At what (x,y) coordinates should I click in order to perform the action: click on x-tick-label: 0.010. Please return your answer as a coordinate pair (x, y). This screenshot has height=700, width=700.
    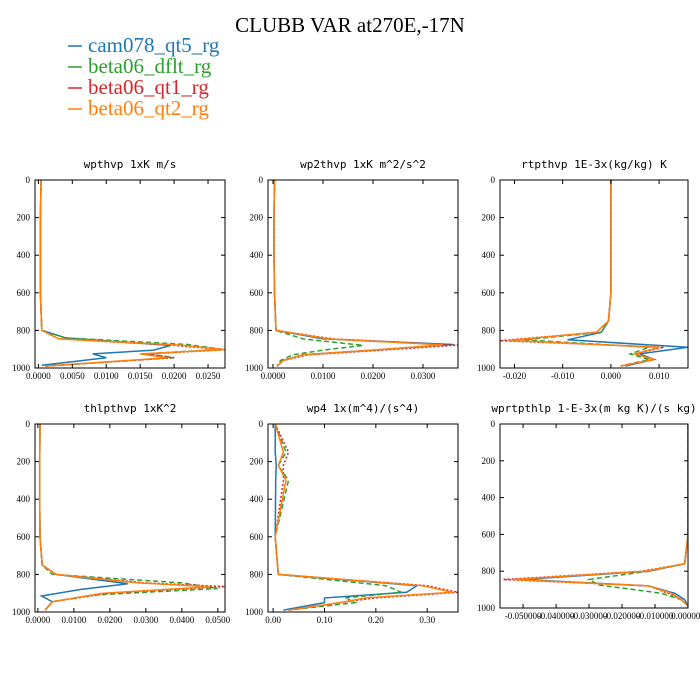
    Looking at the image, I should click on (659, 376).